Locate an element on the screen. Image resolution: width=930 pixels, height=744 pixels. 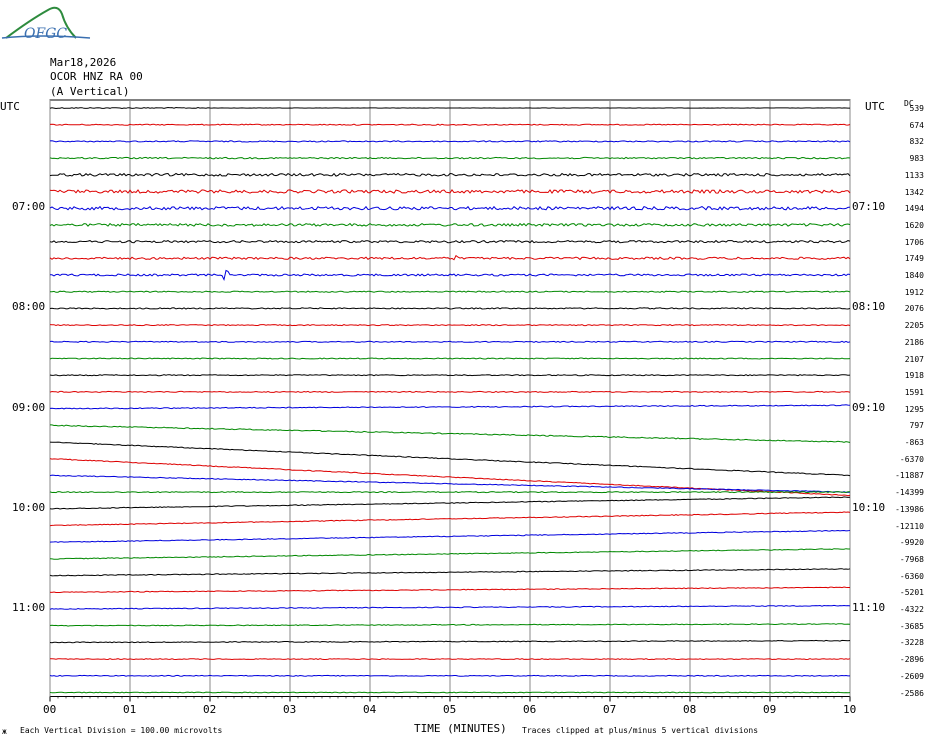
ofgc-logo is located at coordinates (46, 22).